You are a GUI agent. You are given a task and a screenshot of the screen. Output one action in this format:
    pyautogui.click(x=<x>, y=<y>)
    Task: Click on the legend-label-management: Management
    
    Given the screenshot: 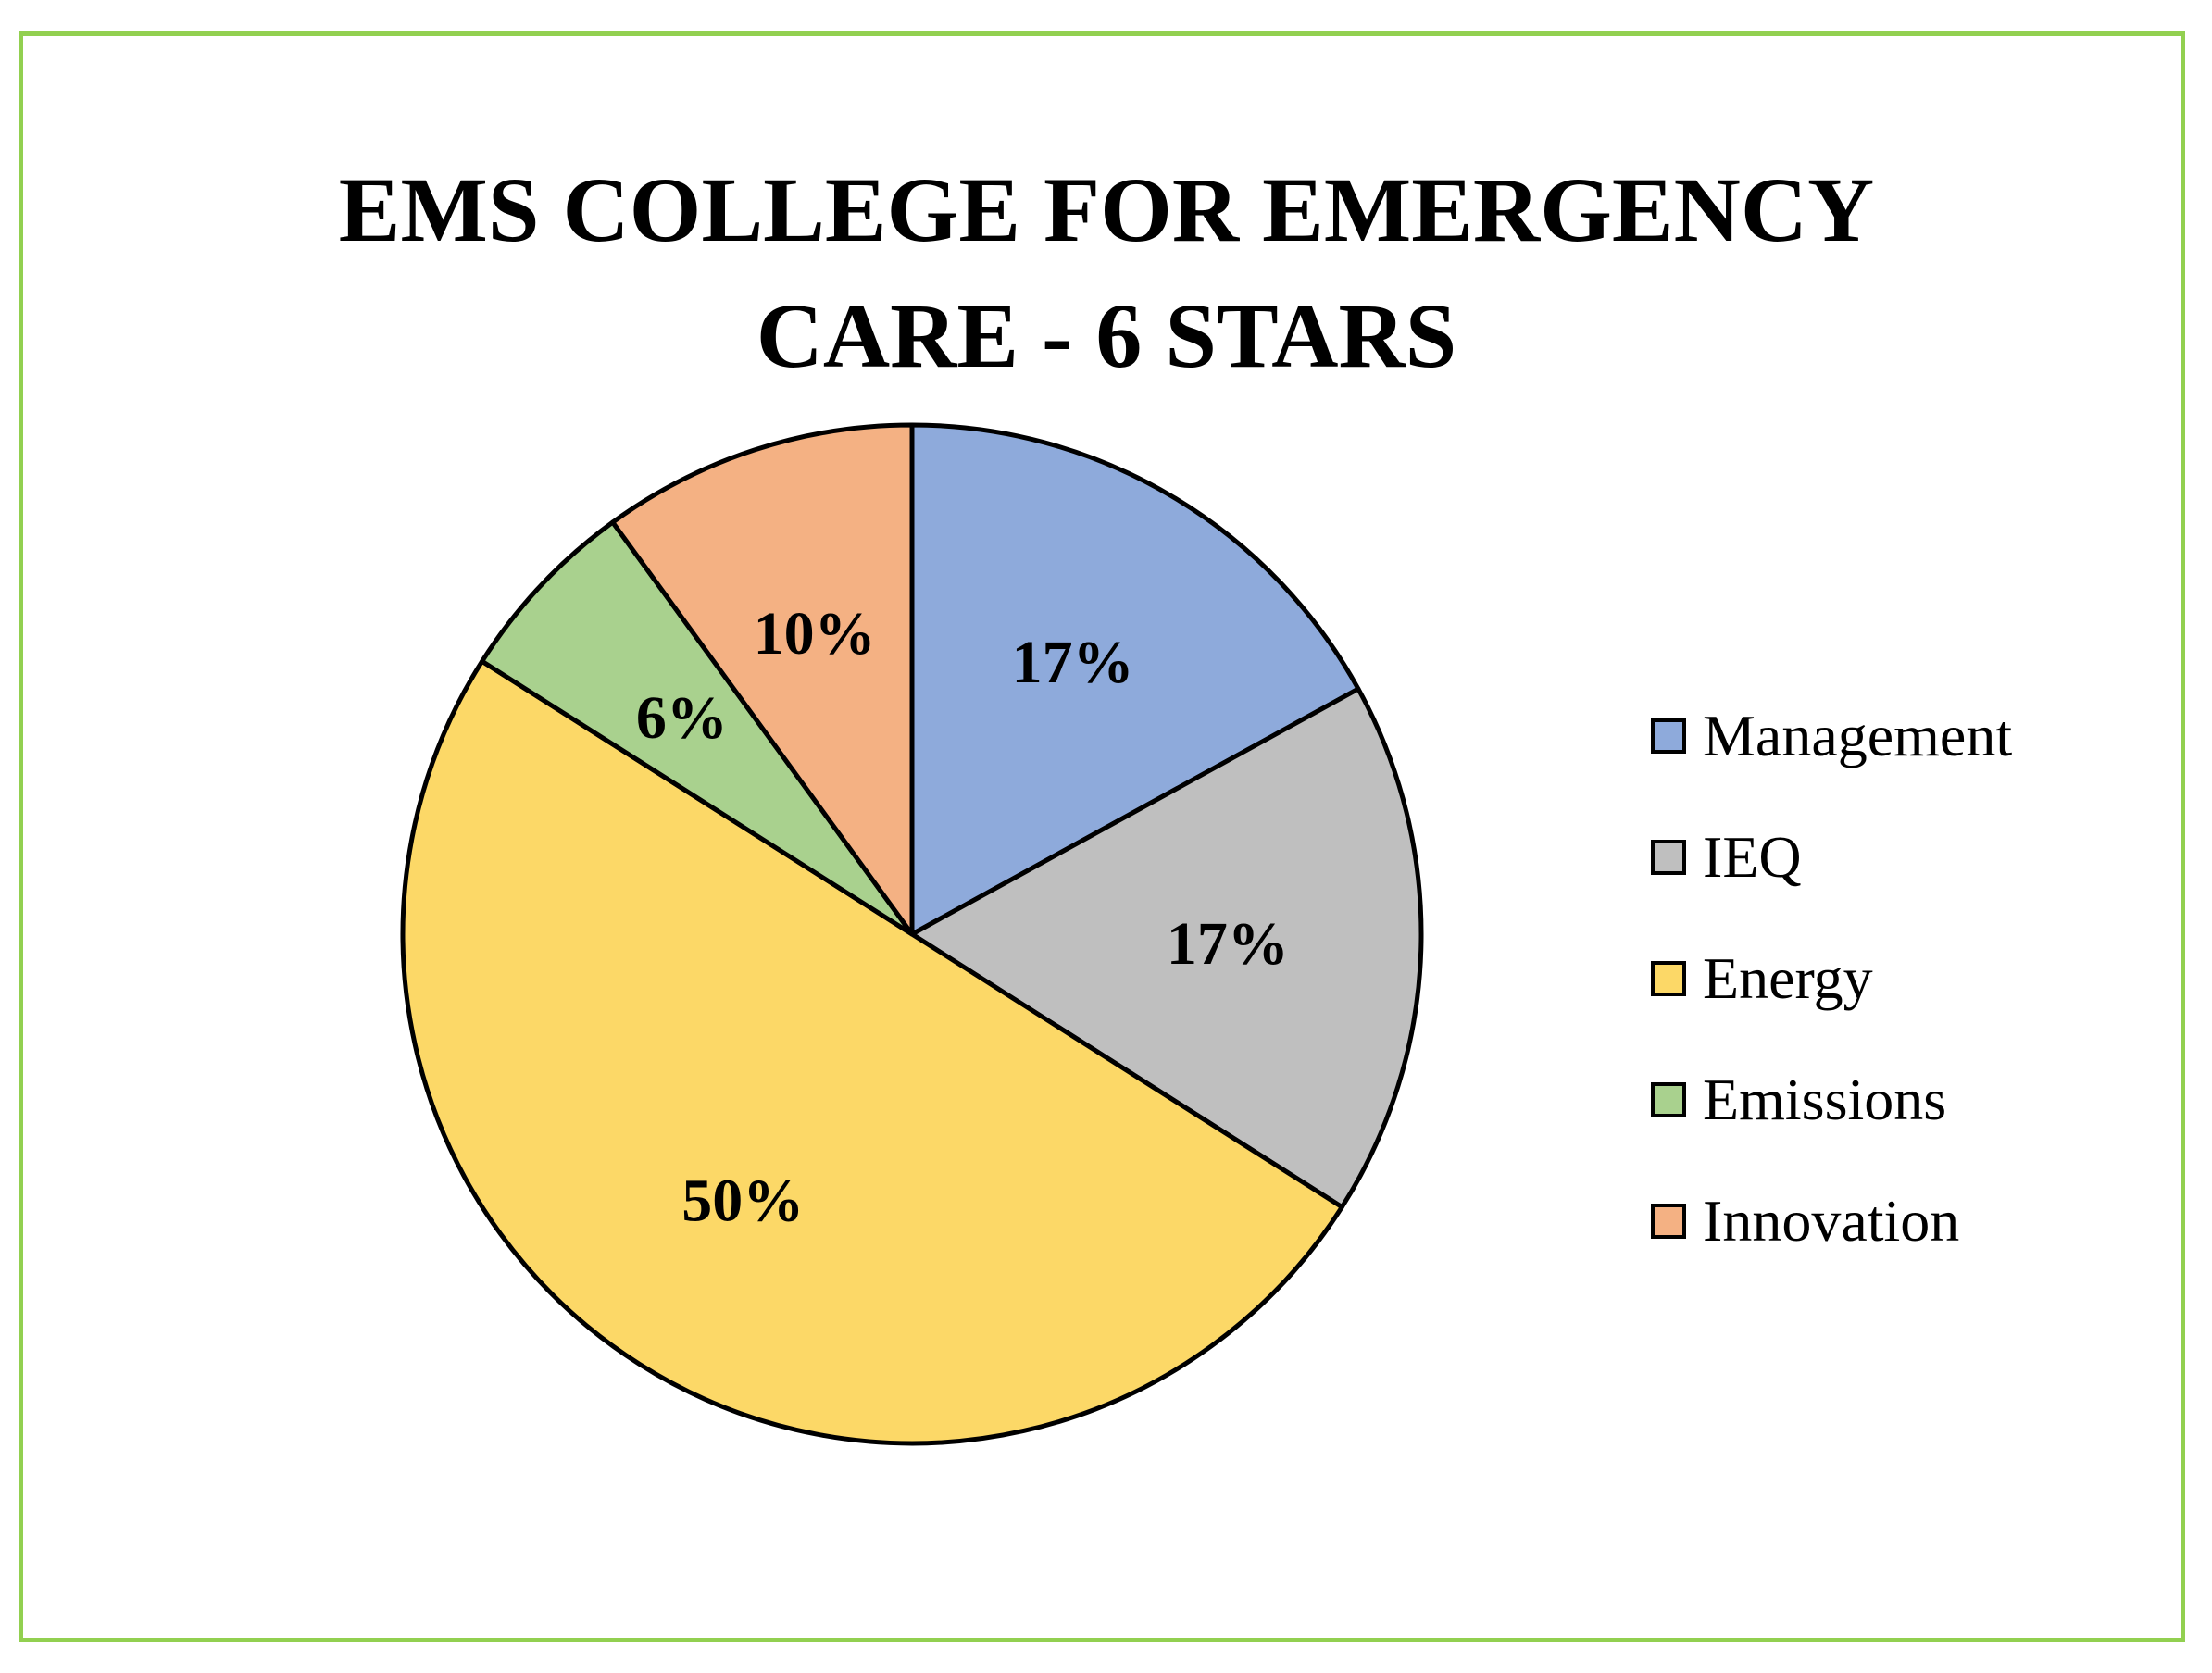 What is the action you would take?
    pyautogui.click(x=1858, y=735)
    